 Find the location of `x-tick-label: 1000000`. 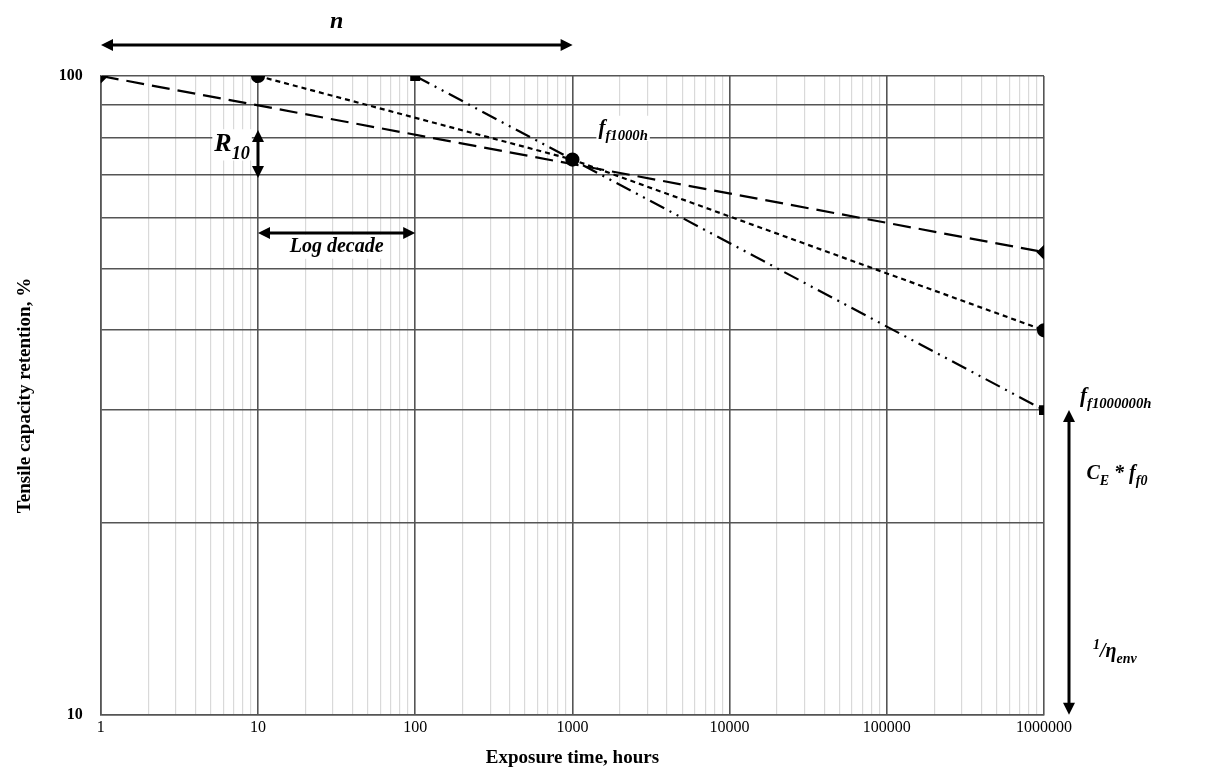

x-tick-label: 1000000 is located at coordinates (1044, 726).